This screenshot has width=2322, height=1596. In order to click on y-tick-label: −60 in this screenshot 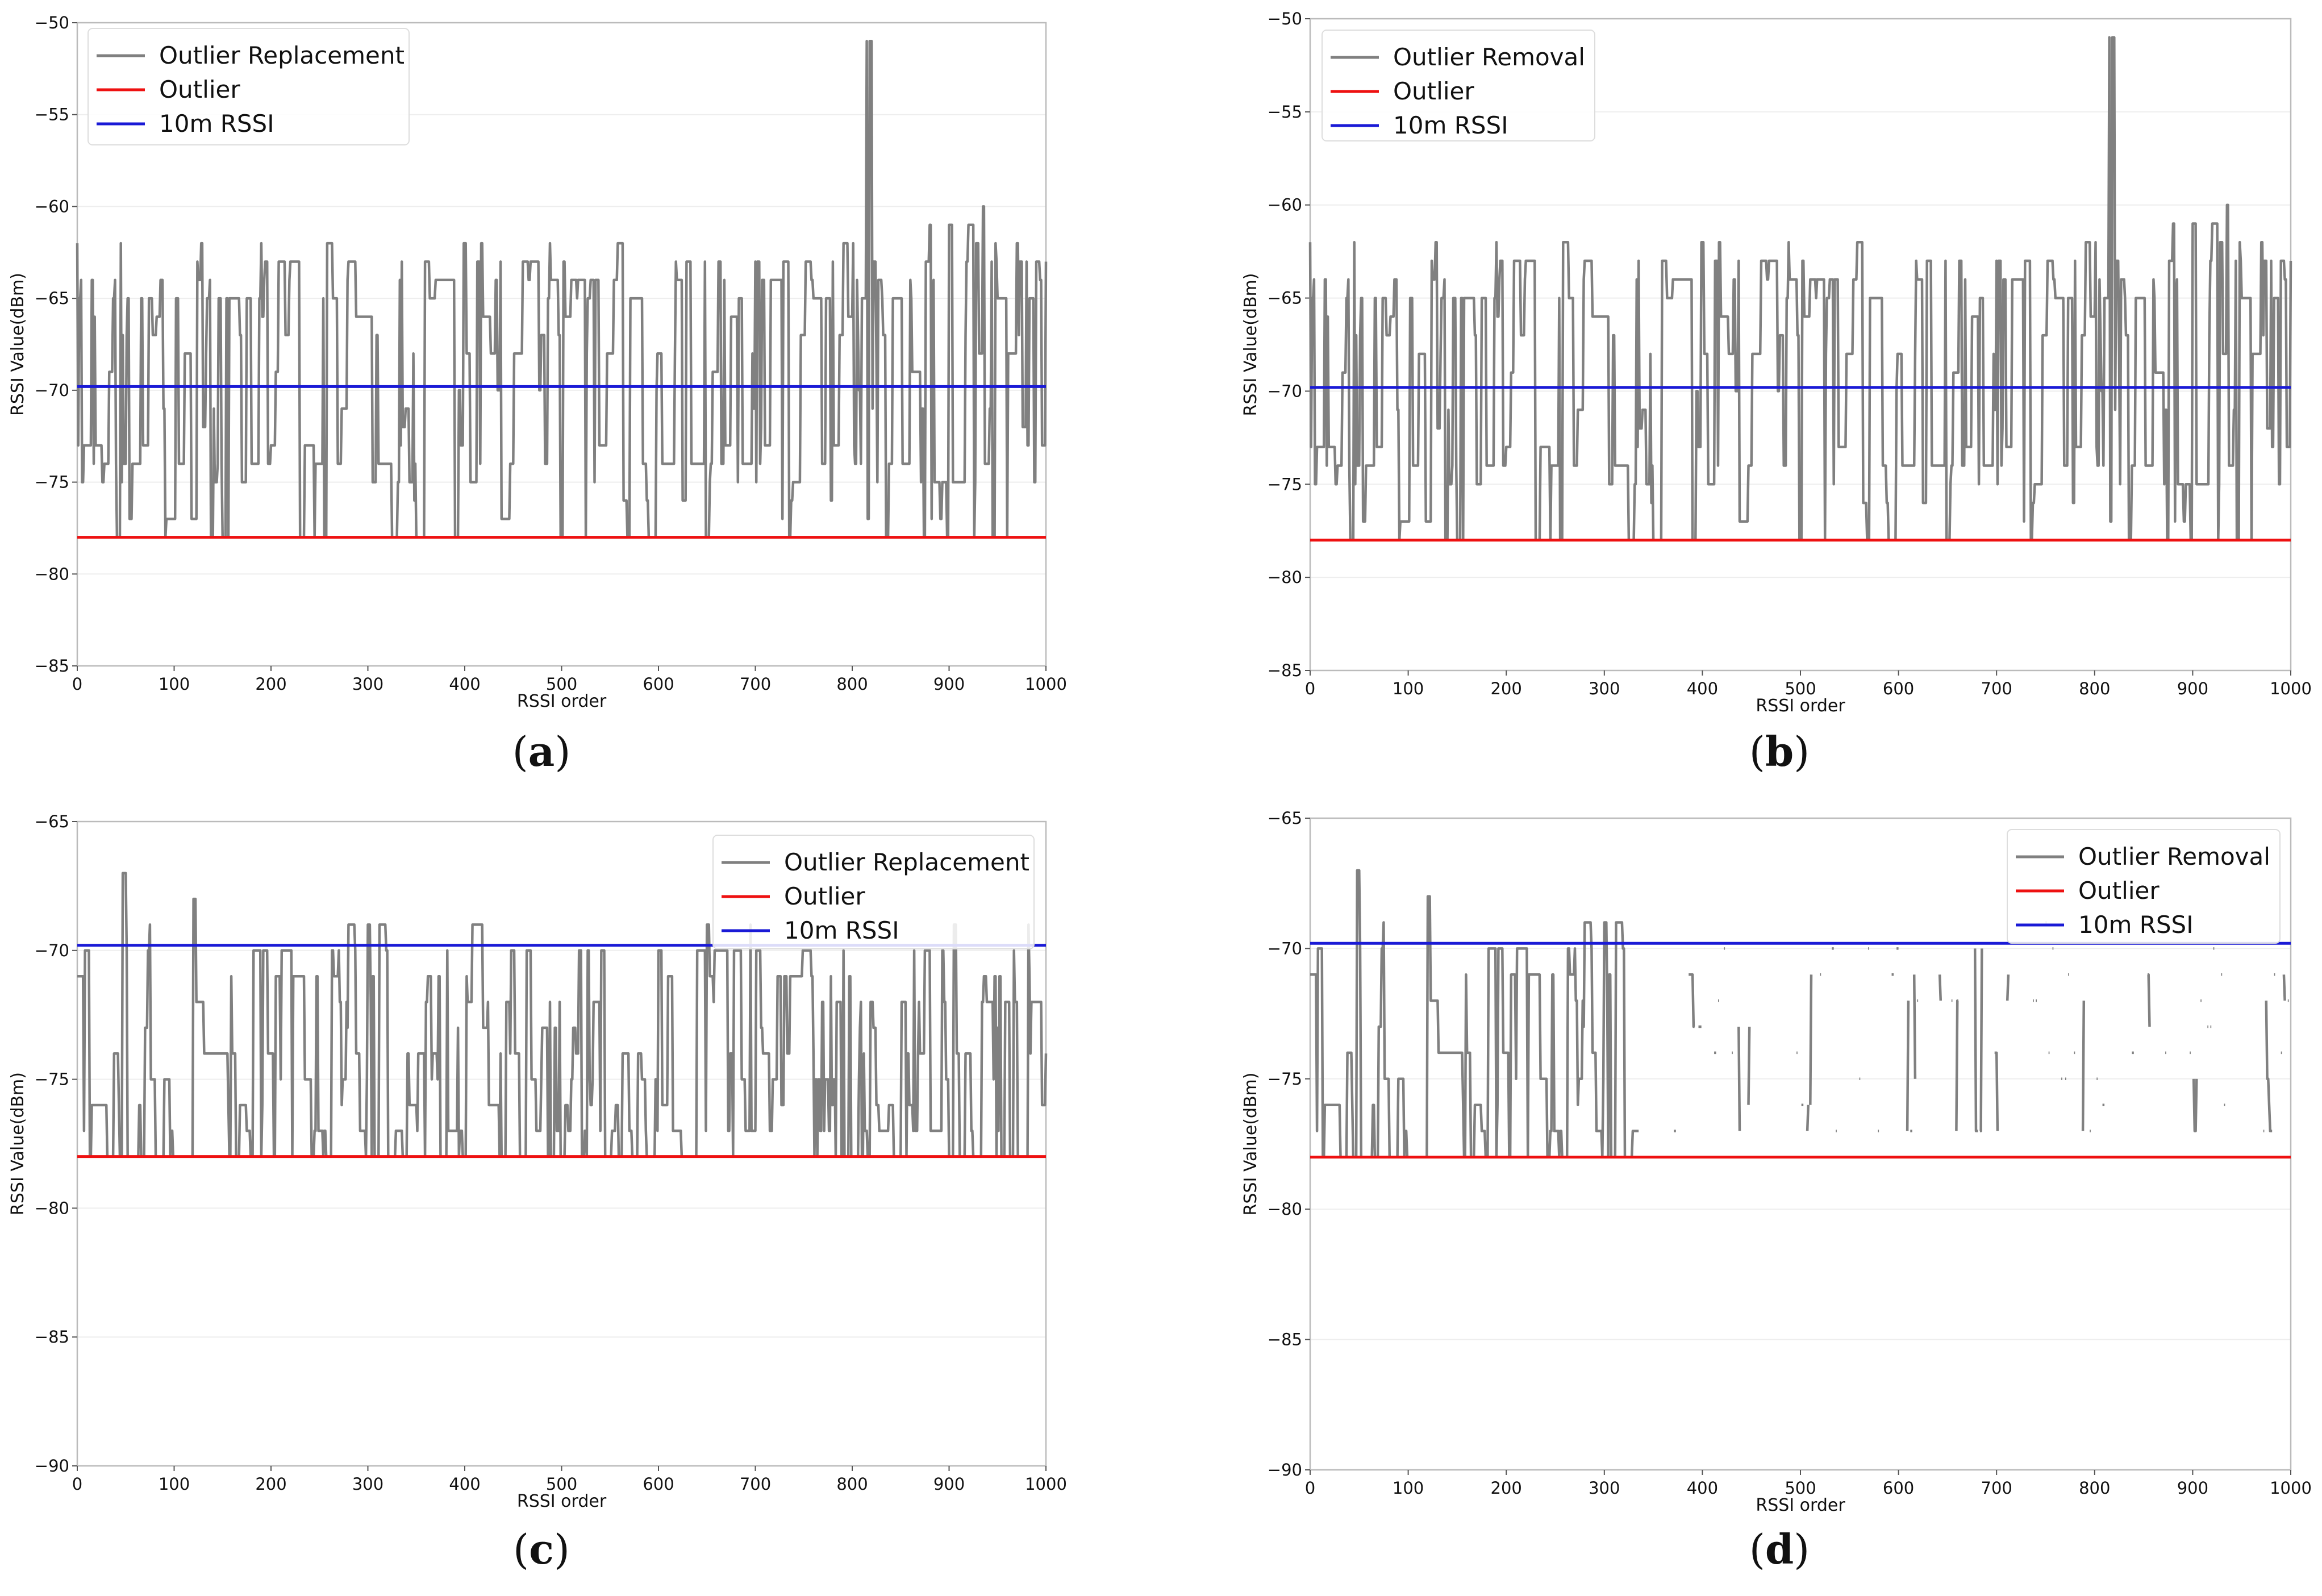, I will do `click(1285, 205)`.